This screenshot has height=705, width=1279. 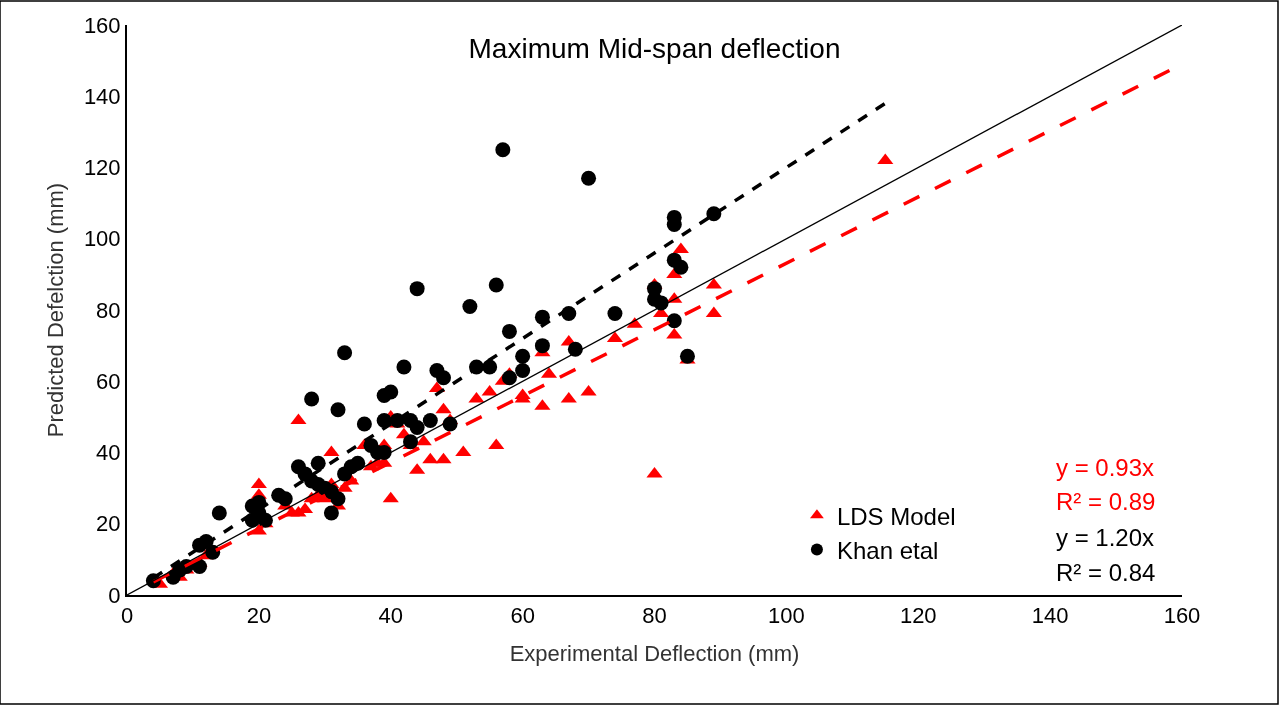 What do you see at coordinates (522, 616) in the screenshot?
I see `x-tick-label: 60` at bounding box center [522, 616].